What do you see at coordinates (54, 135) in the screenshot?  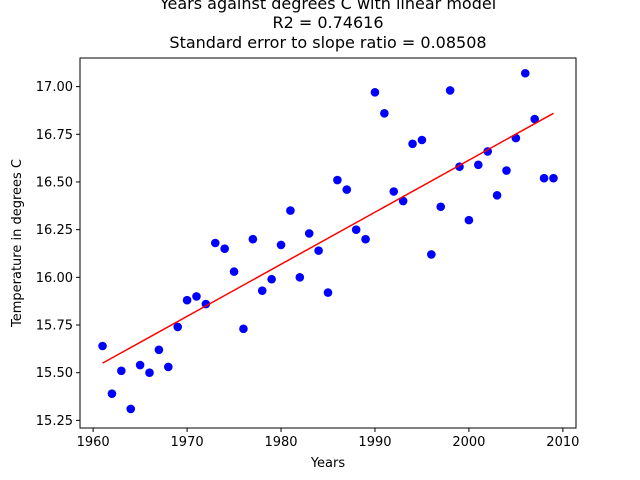 I see `y-tick-label: 16.75` at bounding box center [54, 135].